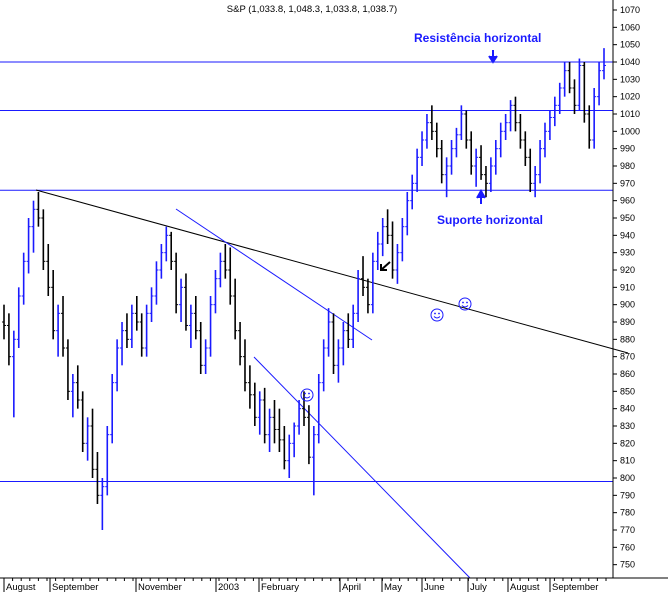 Image resolution: width=668 pixels, height=592 pixels. Describe the element at coordinates (630, 97) in the screenshot. I see `y-tick-label: 1020` at that location.